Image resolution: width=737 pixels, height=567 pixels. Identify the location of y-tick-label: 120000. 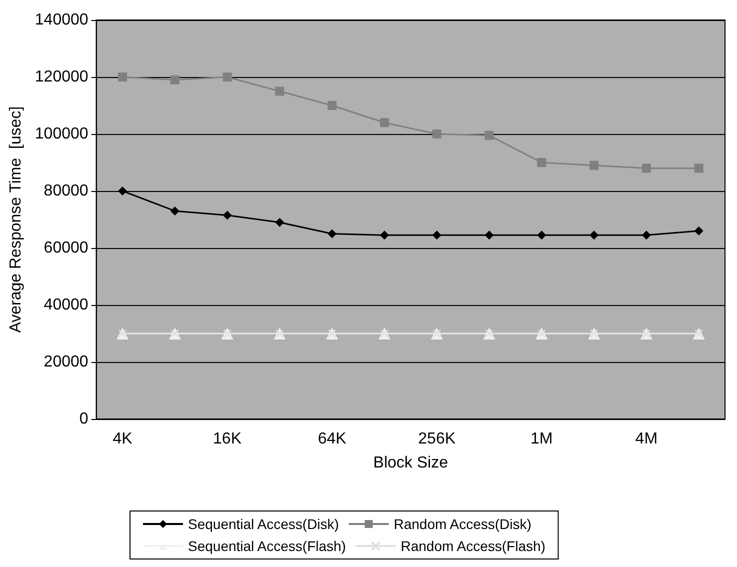
(61, 77).